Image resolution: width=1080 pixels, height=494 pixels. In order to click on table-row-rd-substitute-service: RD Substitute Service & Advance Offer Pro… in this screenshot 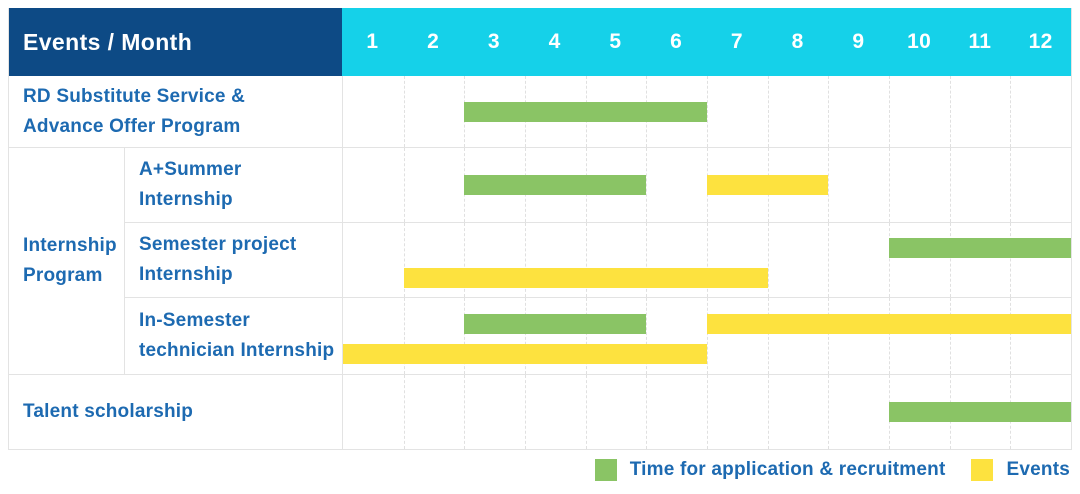, I will do `click(540, 111)`.